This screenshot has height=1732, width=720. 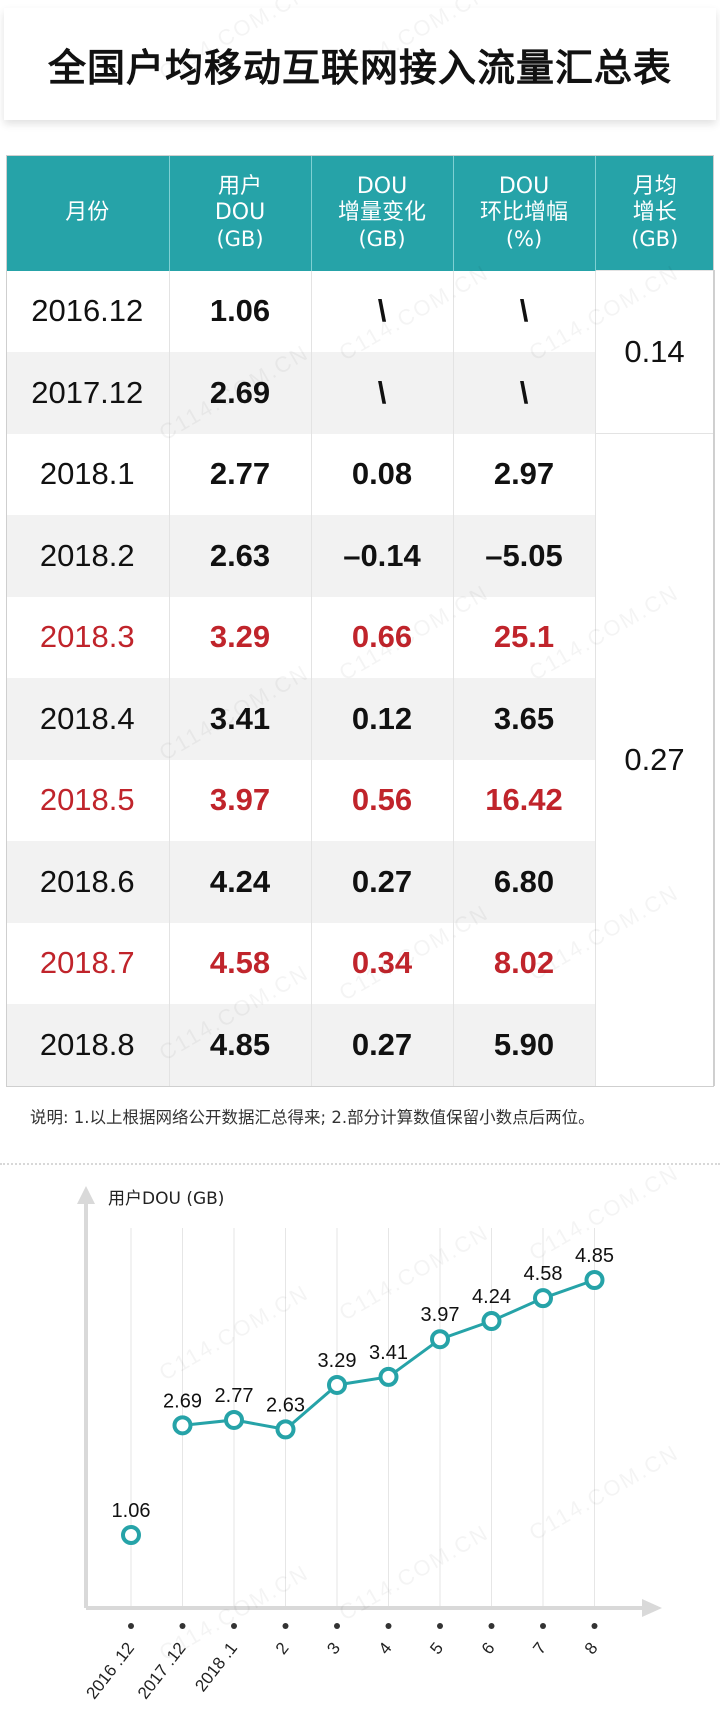 I want to click on column-header: DOU 环比增幅 (%), so click(x=524, y=213).